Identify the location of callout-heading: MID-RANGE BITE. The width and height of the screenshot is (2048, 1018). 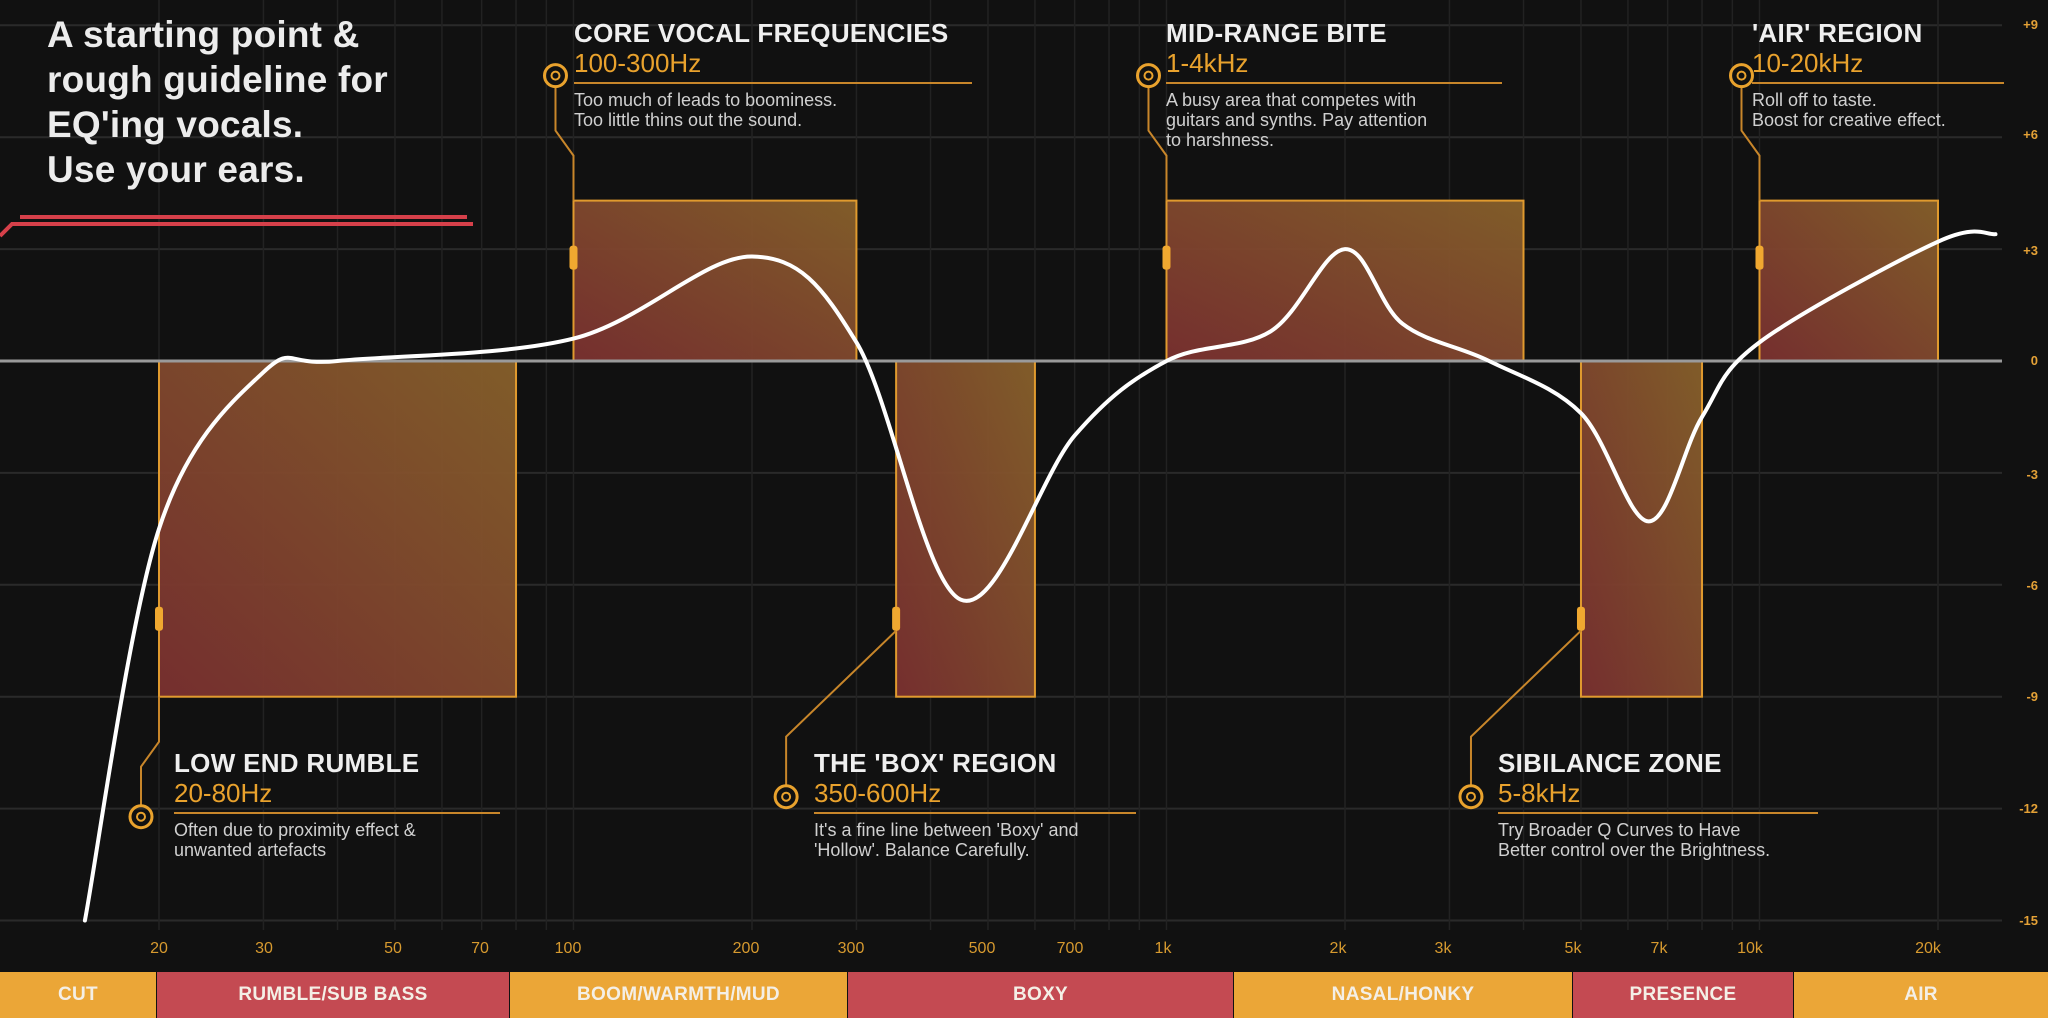
(1276, 33).